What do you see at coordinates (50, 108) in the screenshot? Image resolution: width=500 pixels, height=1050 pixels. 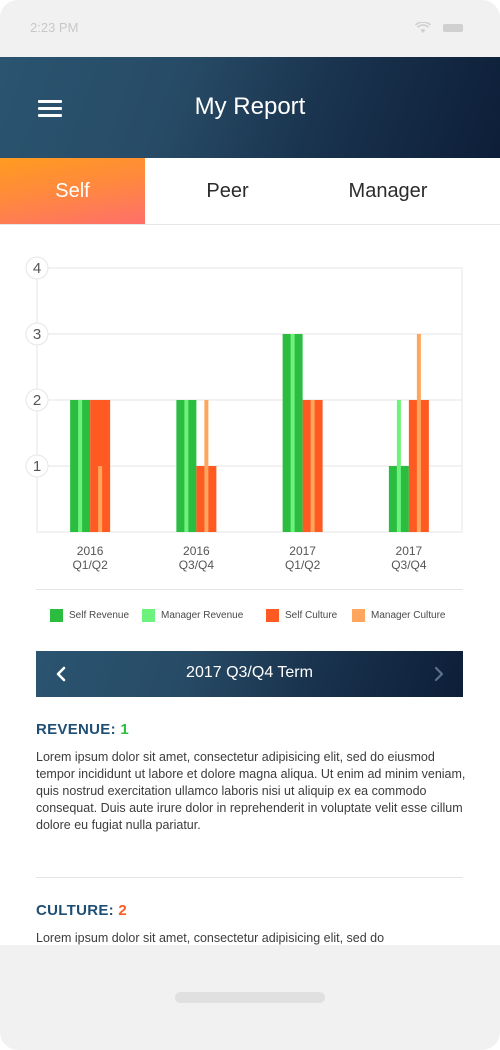 I see `hamburger-menu-icon` at bounding box center [50, 108].